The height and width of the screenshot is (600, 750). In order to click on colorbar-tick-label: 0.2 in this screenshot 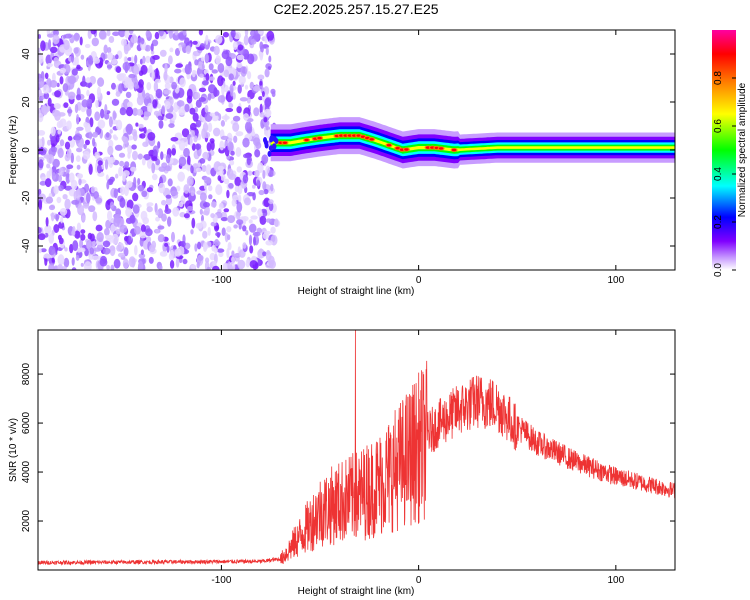, I will do `click(718, 222)`.